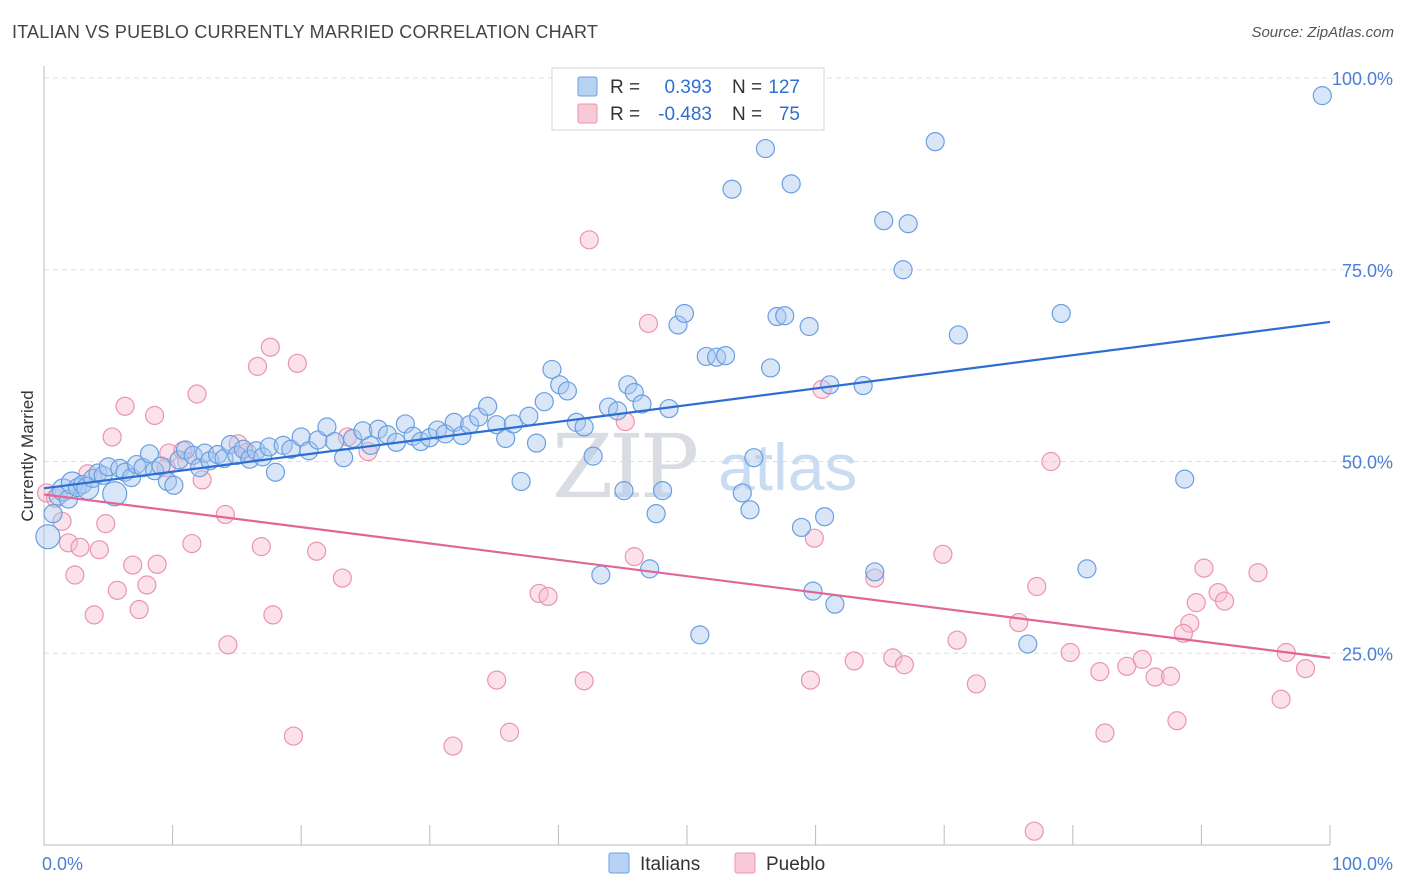 This screenshot has height=892, width=1406. Describe the element at coordinates (745, 863) in the screenshot. I see `pueblo-bottom-swatch` at that location.